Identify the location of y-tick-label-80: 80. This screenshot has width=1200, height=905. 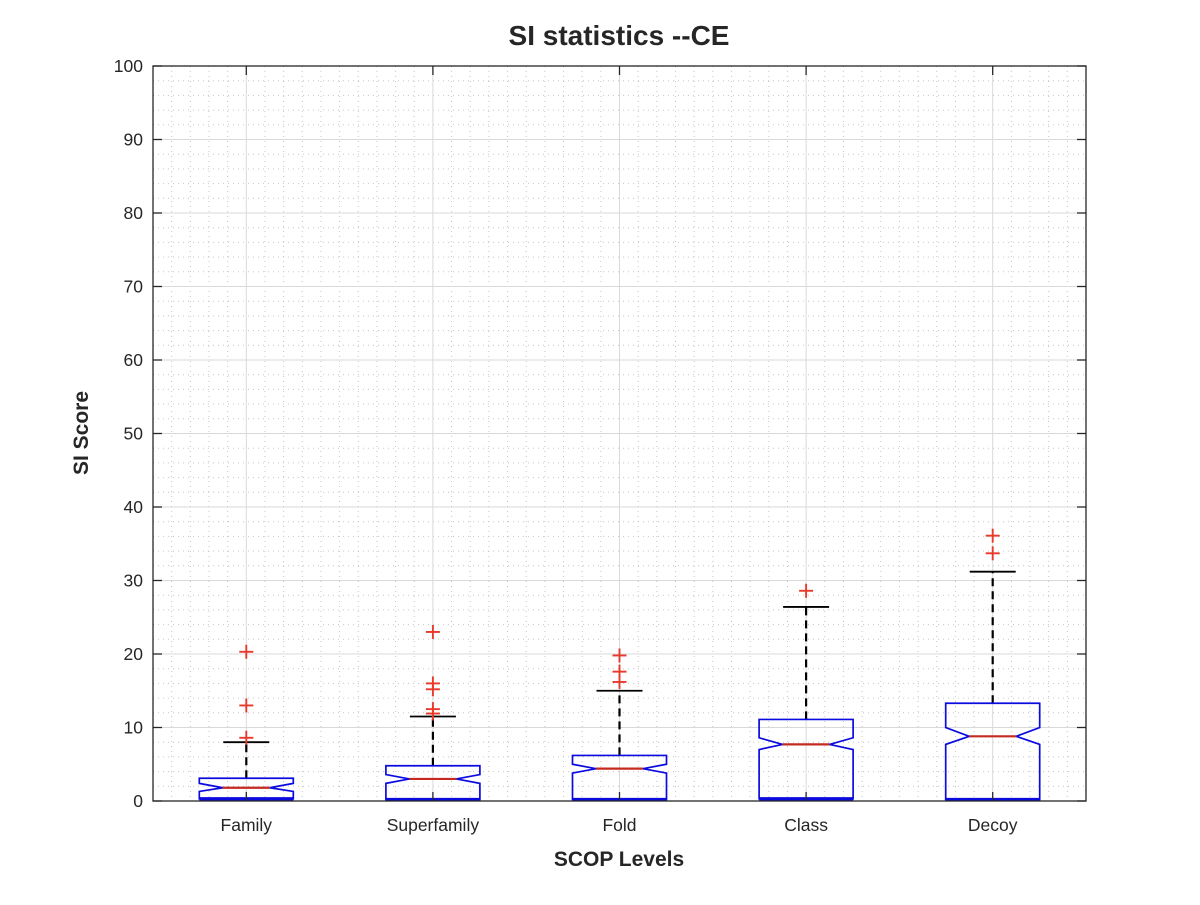
(134, 213).